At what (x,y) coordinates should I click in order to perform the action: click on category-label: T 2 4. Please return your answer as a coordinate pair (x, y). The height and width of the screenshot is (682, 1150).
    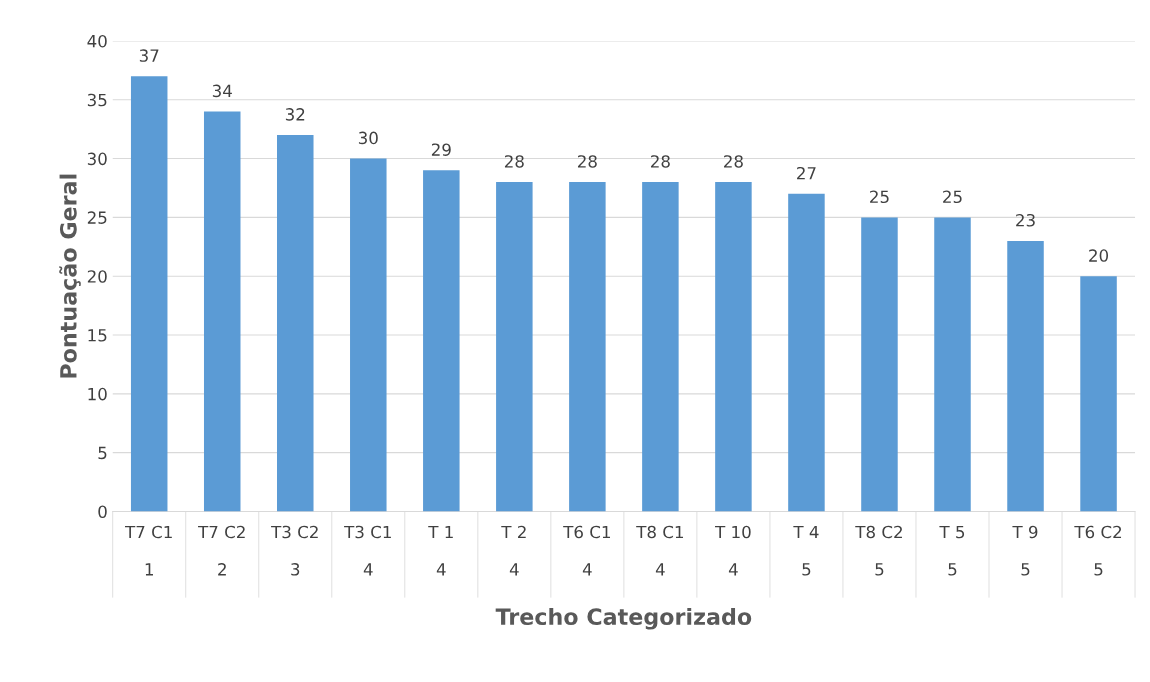
    Looking at the image, I should click on (513, 550).